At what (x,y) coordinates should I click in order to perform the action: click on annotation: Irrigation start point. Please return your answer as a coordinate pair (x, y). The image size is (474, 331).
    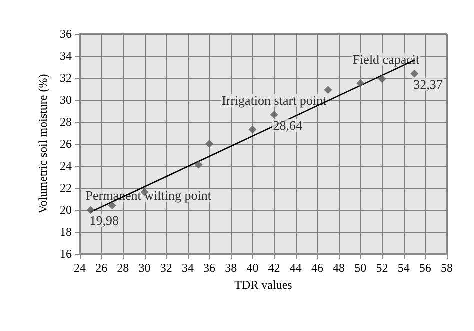
    Looking at the image, I should click on (275, 100).